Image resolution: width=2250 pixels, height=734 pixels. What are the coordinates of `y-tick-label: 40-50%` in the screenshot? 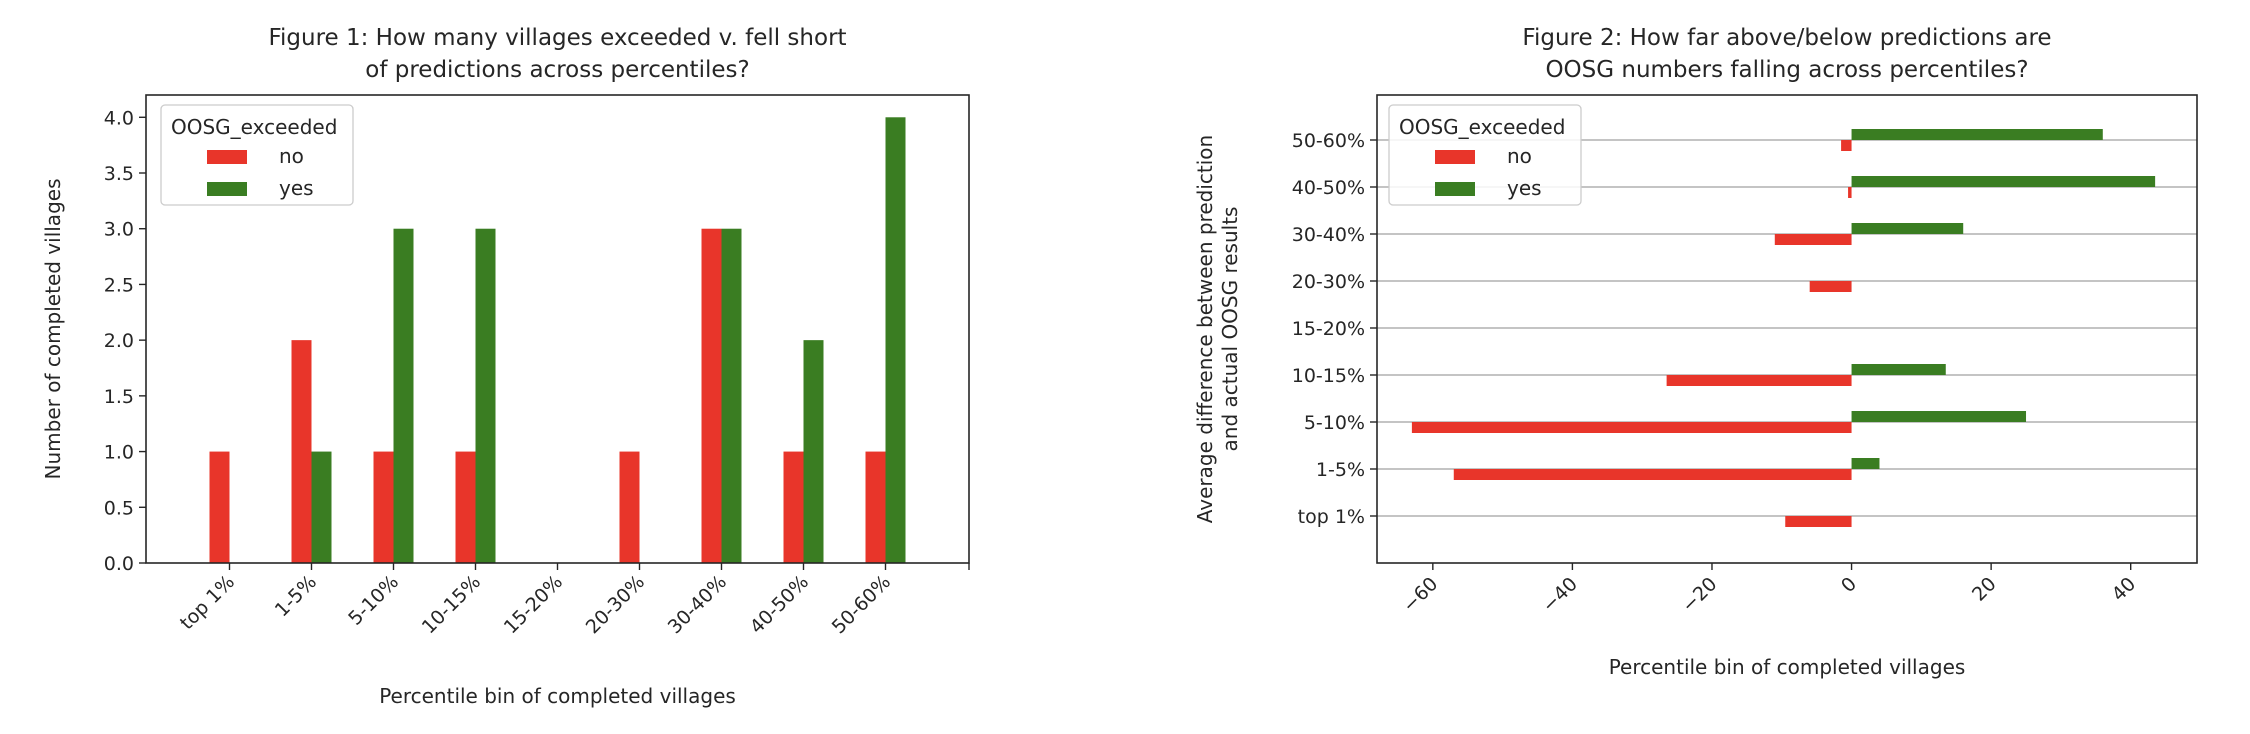 It's located at (1328, 188).